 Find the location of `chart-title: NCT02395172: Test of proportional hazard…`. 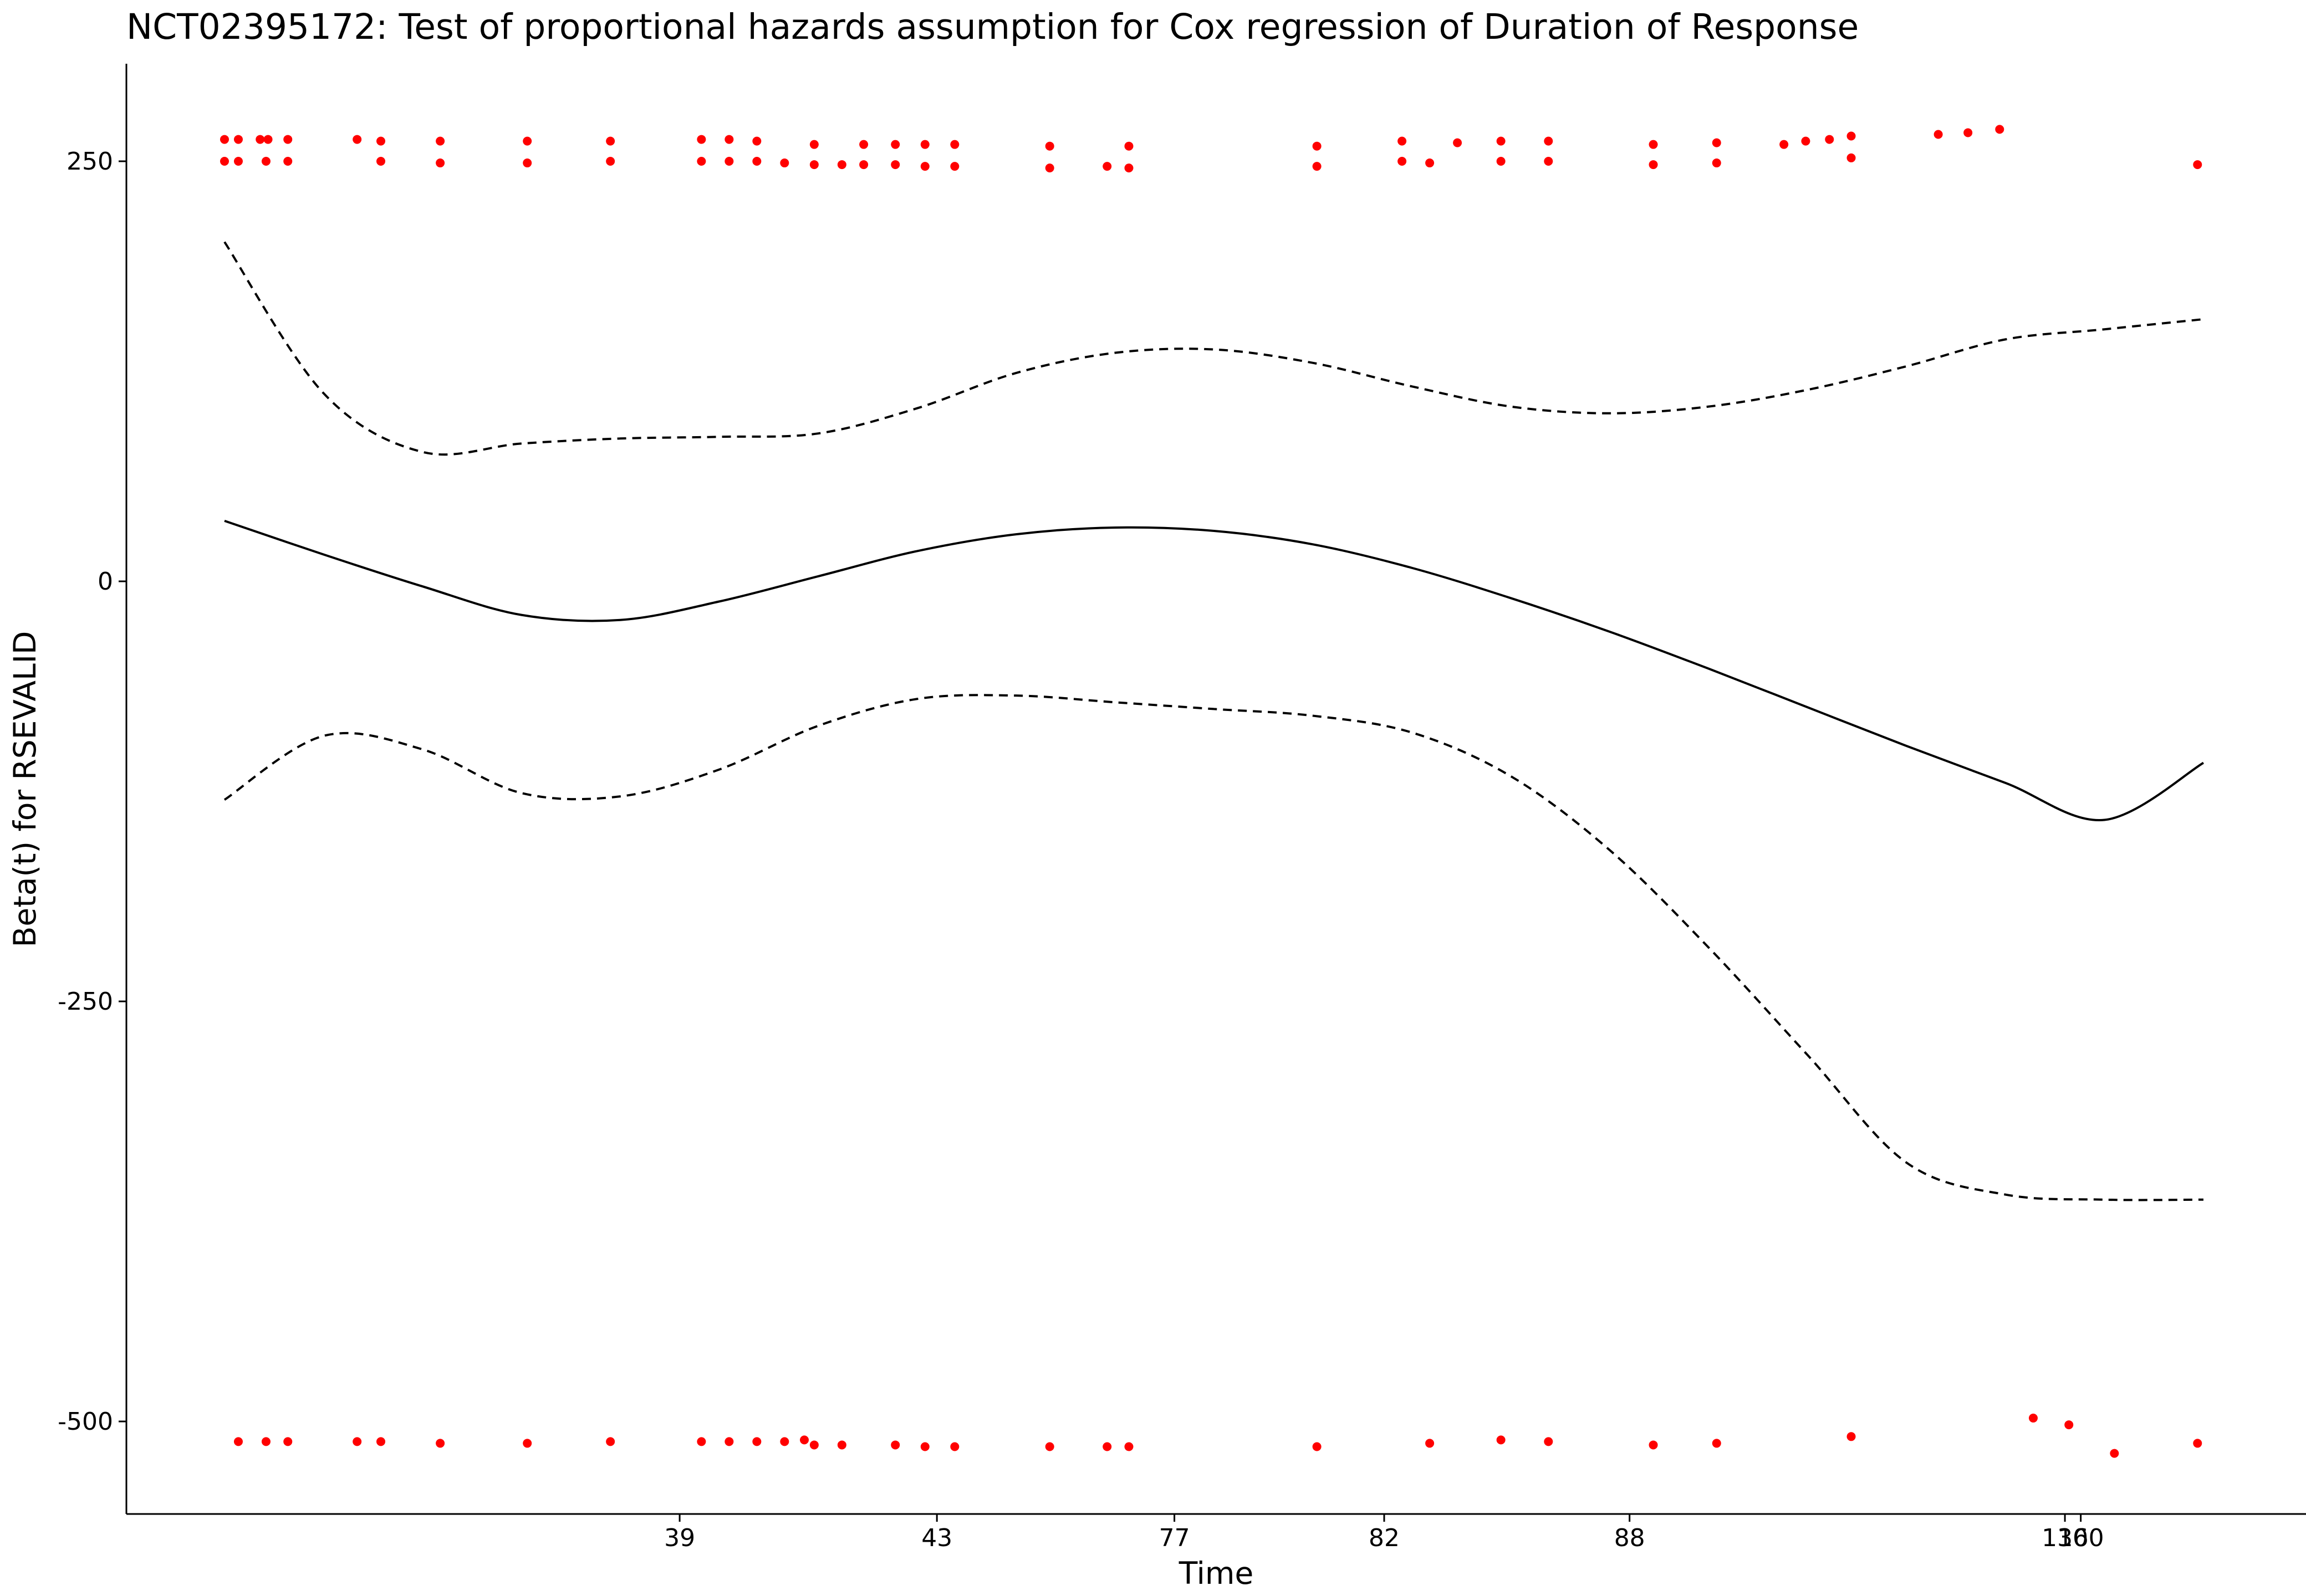

chart-title: NCT02395172: Test of proportional hazard… is located at coordinates (992, 27).